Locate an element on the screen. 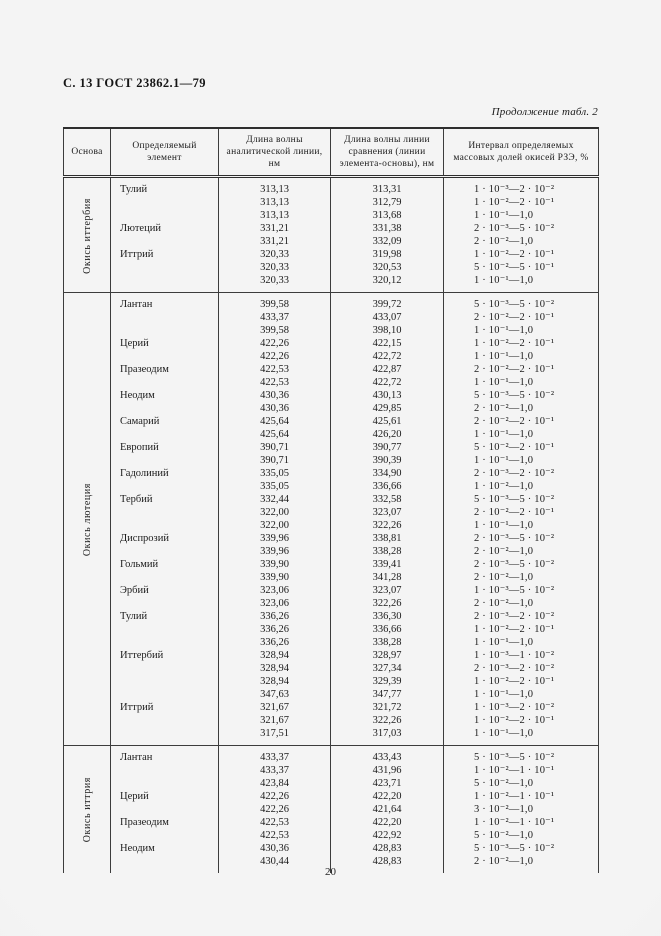 This screenshot has width=661, height=936. reference-wavelength-cell: 332,58 is located at coordinates (387, 499).